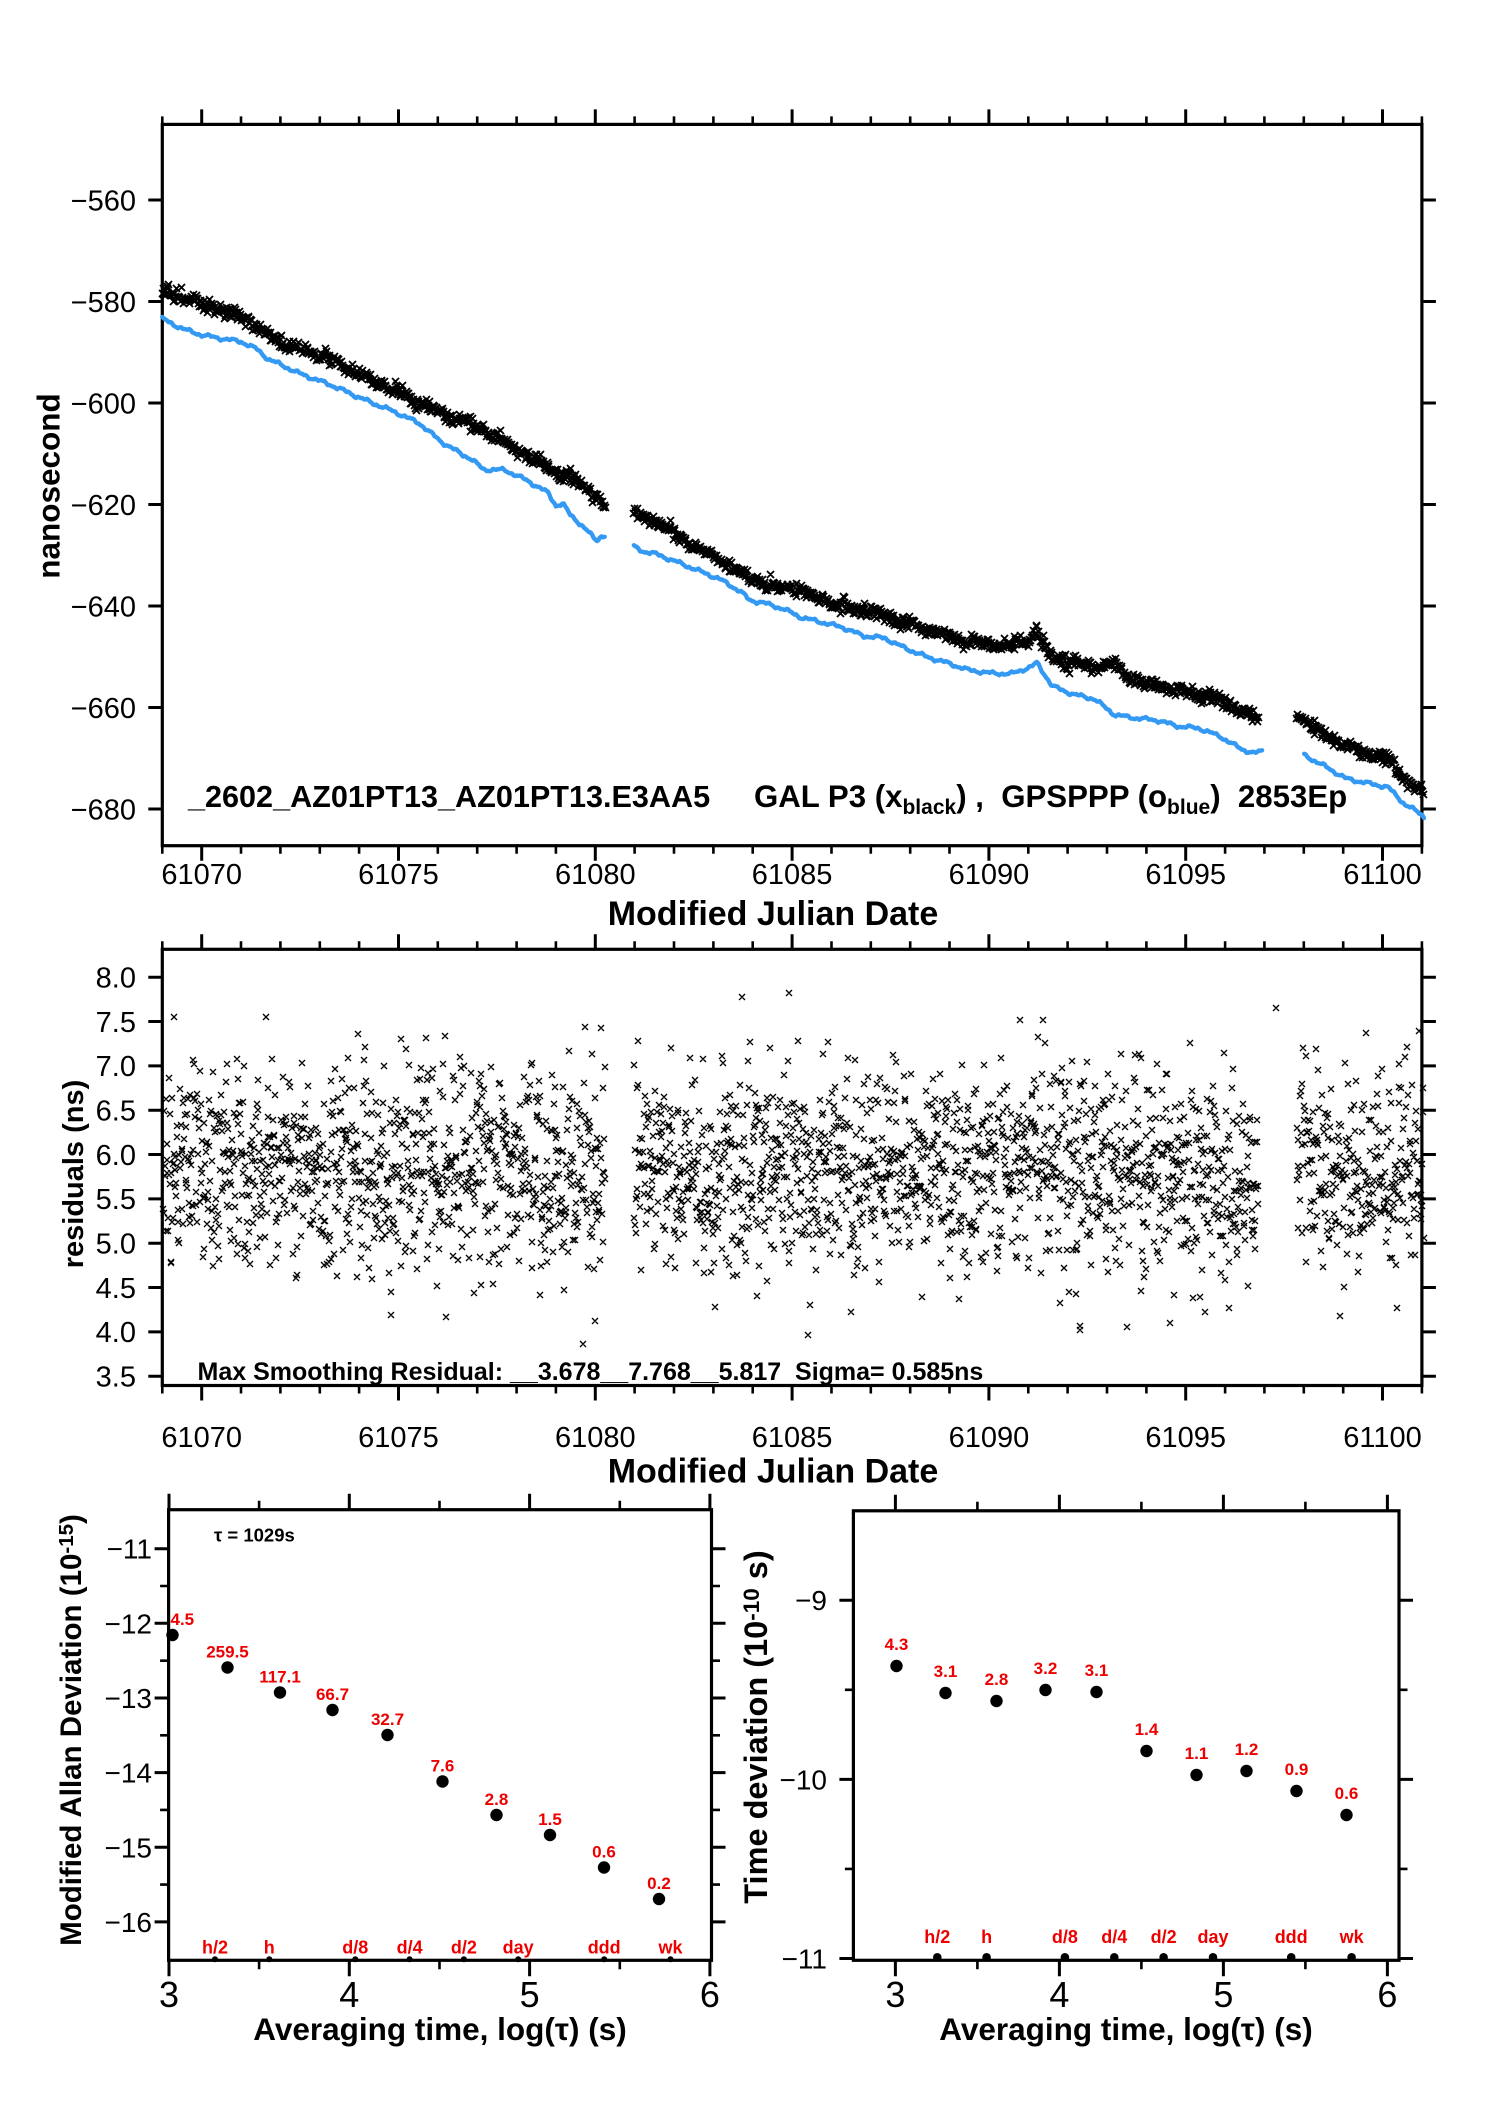 This screenshot has height=2110, width=1488. Describe the element at coordinates (116, 1067) in the screenshot. I see `svg-text: 7.0` at that location.